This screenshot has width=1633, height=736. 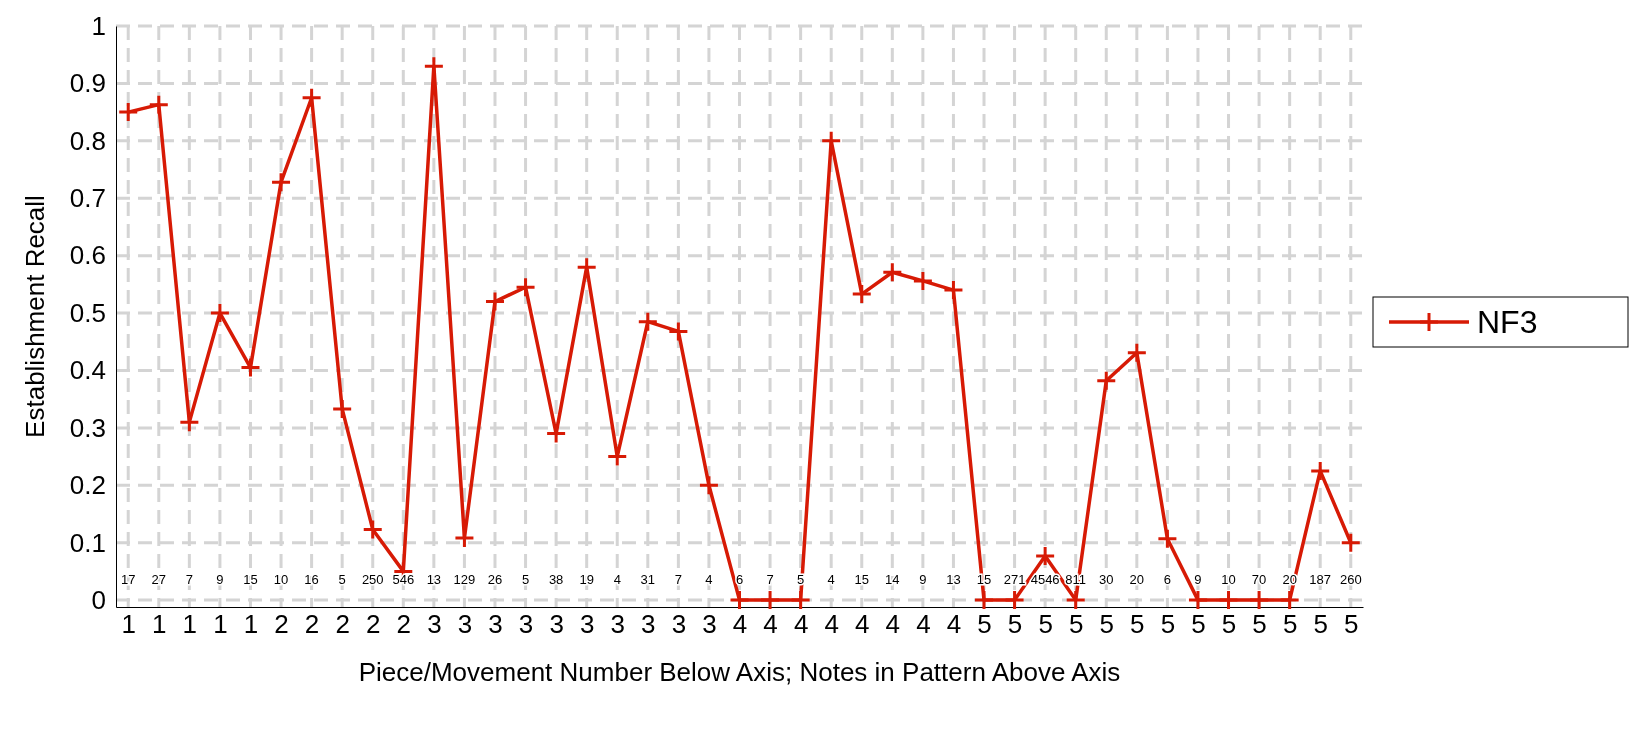 I want to click on y-tick-label: 0.5, so click(x=87, y=312).